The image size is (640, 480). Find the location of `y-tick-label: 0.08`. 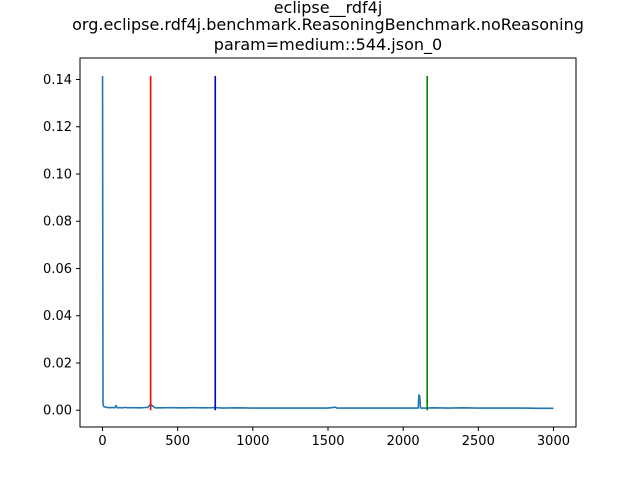

y-tick-label: 0.08 is located at coordinates (57, 222).